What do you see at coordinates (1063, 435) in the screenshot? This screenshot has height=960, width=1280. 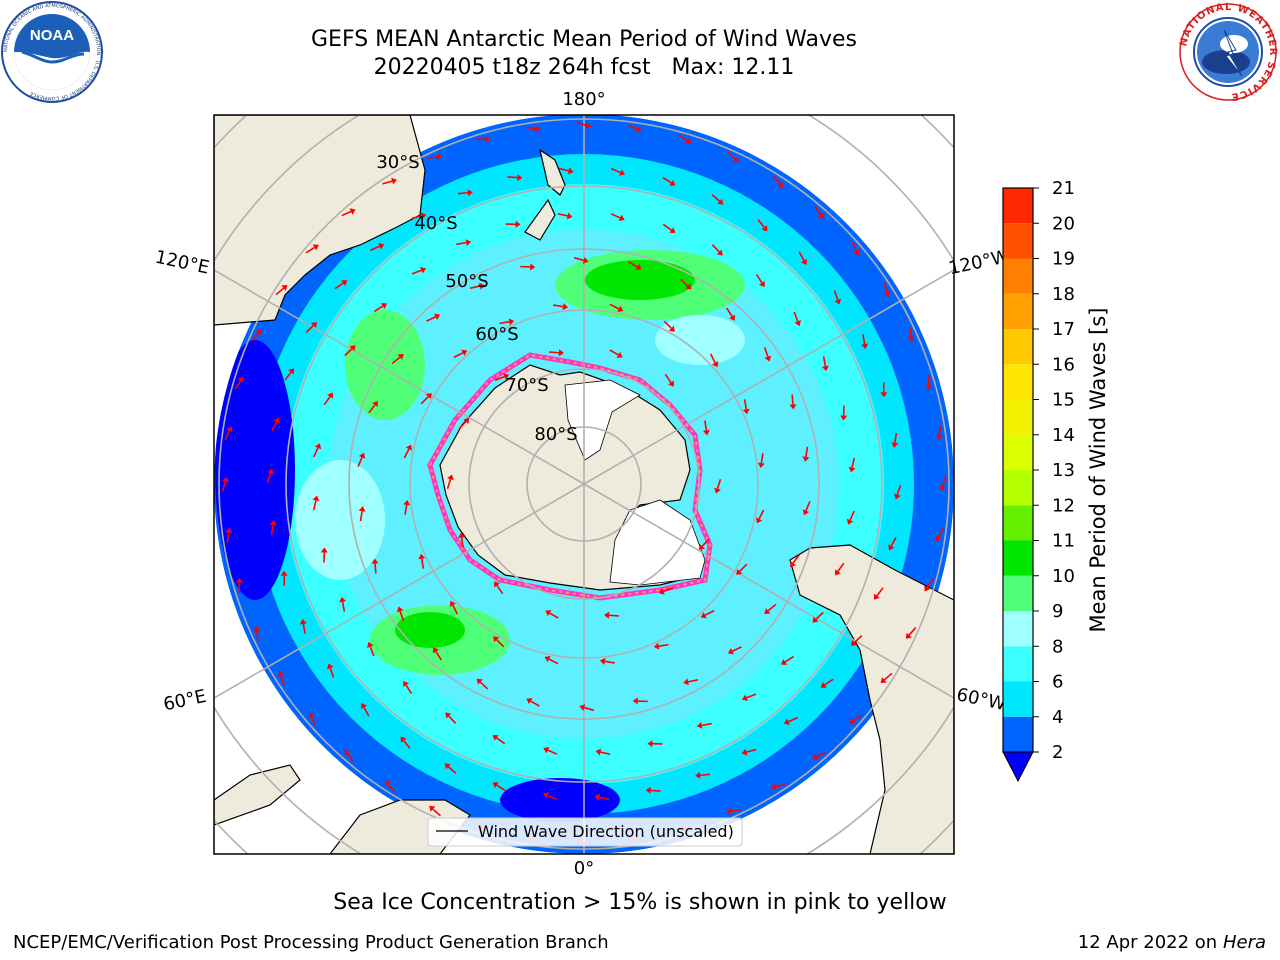 I see `colorbar-tick-label: 14` at bounding box center [1063, 435].